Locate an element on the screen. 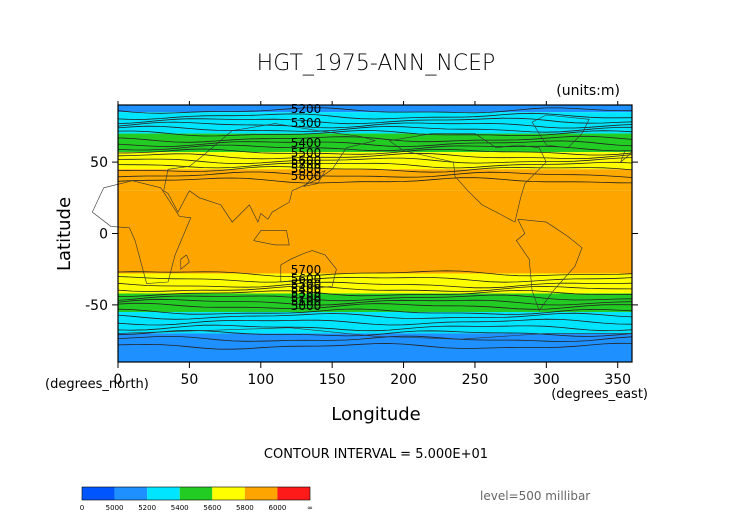 Image resolution: width=752 pixels, height=532 pixels. x-tick-label: 200 is located at coordinates (403, 380).